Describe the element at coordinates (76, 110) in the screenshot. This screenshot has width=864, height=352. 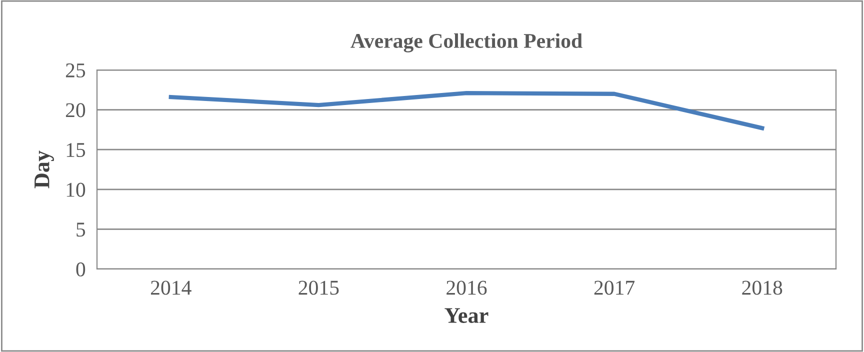
I see `y-tick-label: 20` at that location.